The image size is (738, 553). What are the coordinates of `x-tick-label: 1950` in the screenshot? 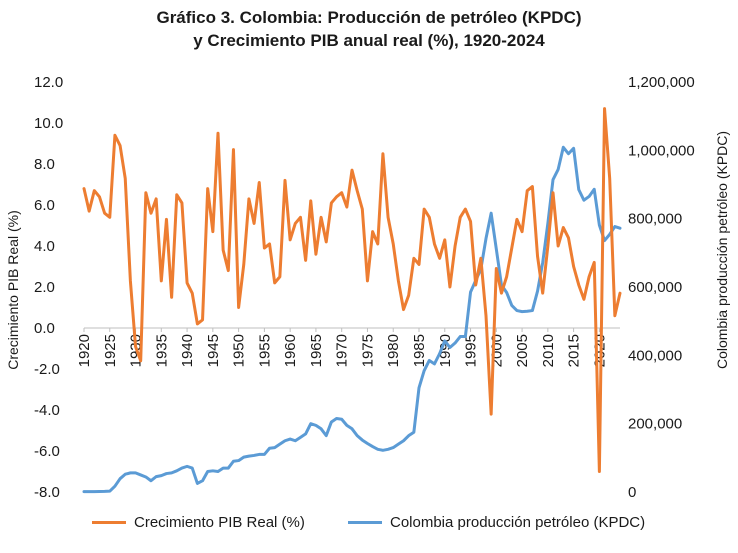 It's located at (239, 350).